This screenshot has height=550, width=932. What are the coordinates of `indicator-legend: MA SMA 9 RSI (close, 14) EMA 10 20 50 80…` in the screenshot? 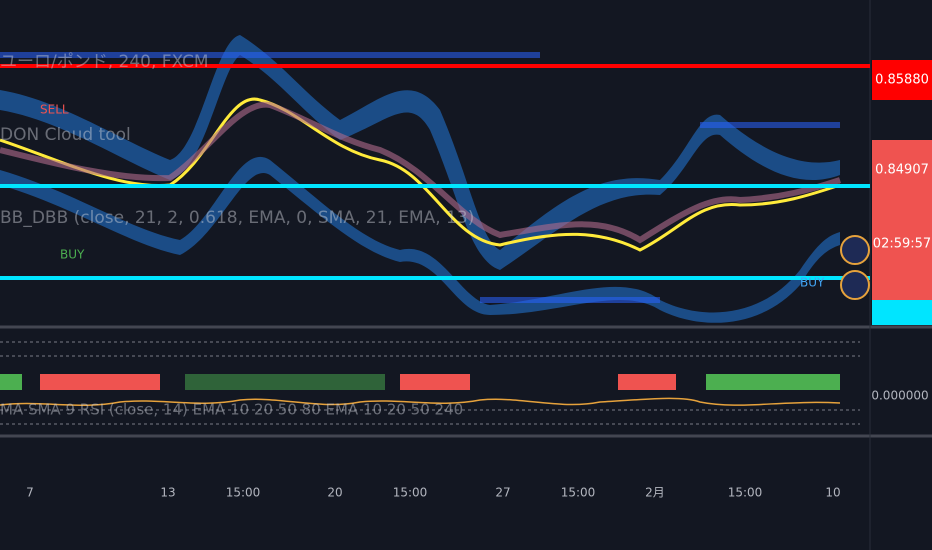 It's located at (231, 410).